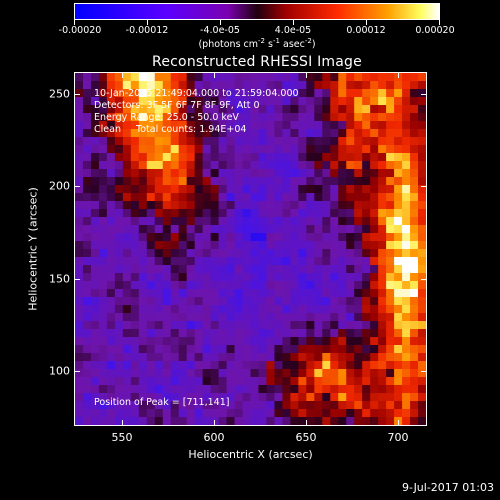  What do you see at coordinates (398, 75) in the screenshot?
I see `x-tick-mark` at bounding box center [398, 75].